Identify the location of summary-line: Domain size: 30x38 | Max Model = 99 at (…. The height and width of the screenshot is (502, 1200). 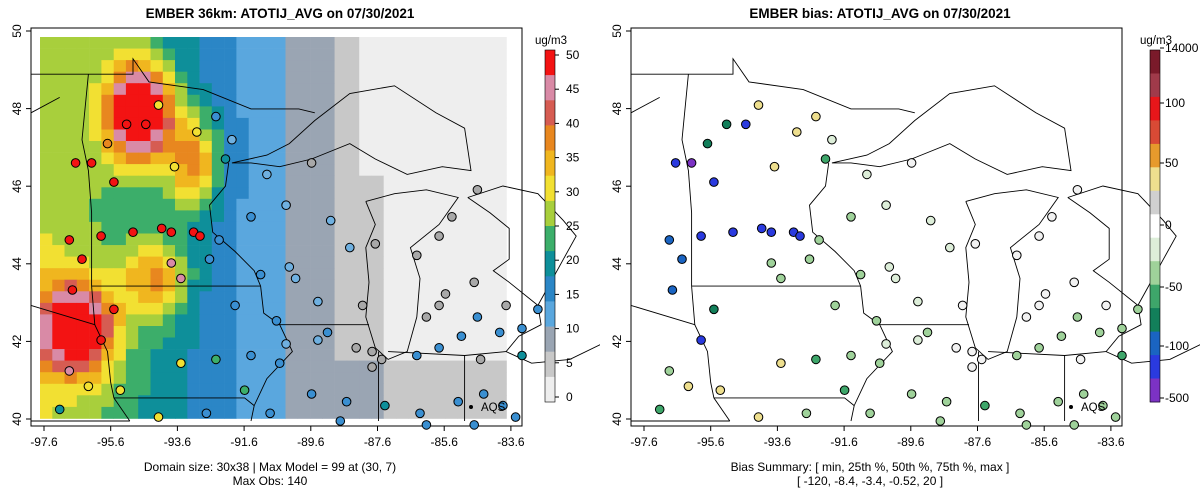
(270, 467).